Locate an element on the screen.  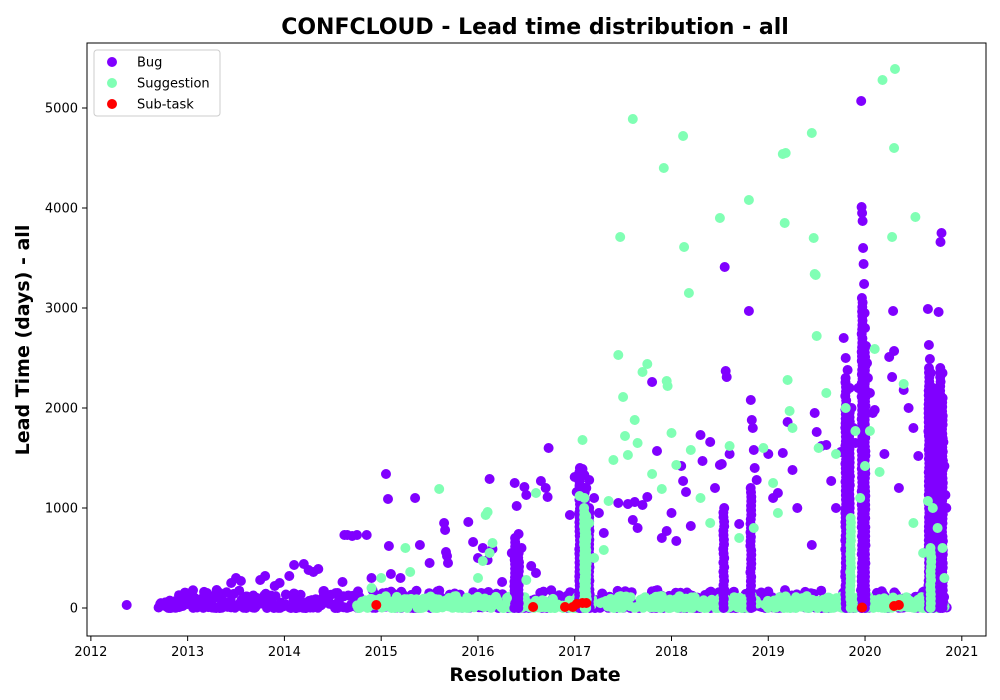
x-tick-label: 2021 is located at coordinates (961, 652).